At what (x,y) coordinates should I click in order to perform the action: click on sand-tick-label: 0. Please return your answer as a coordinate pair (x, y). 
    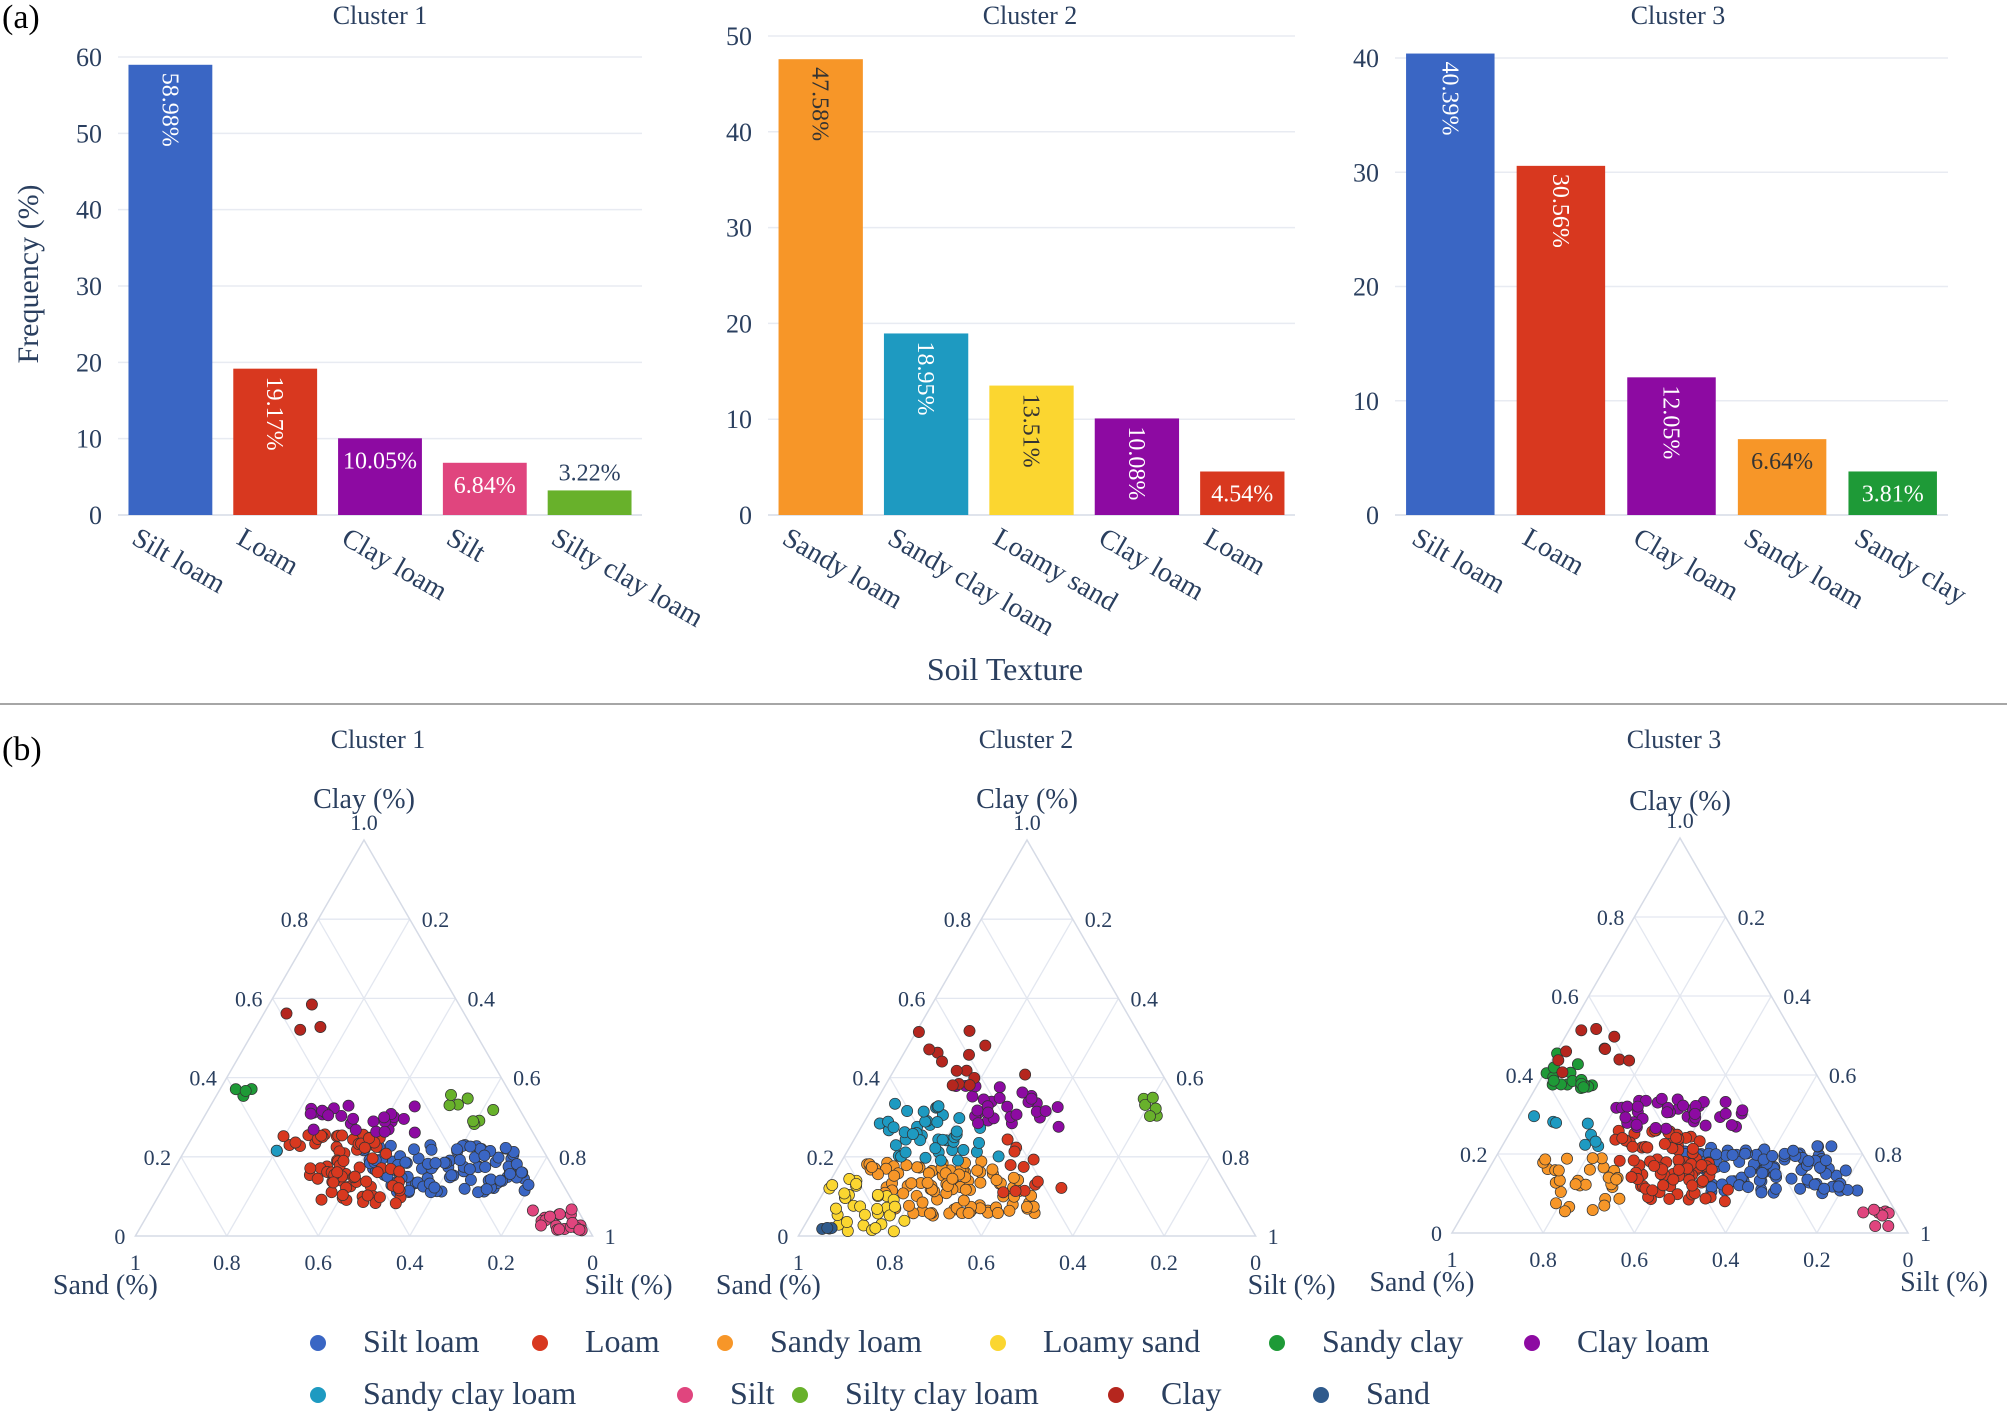
    Looking at the image, I should click on (1255, 1262).